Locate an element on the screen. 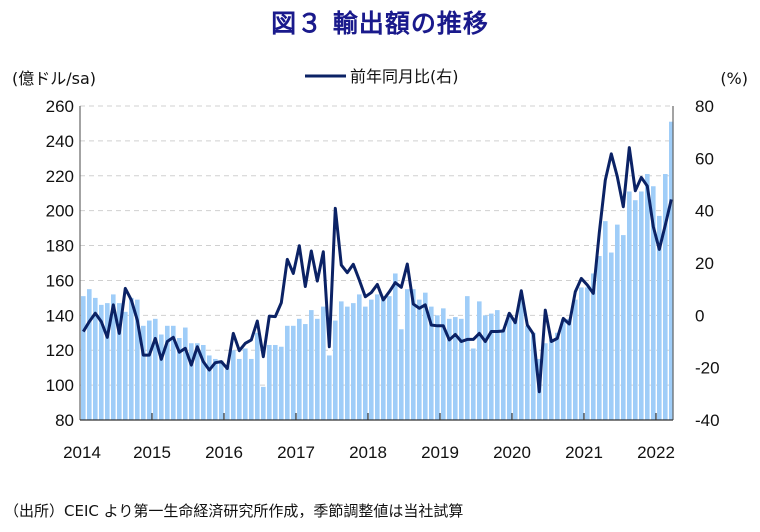  left-tick-label: 80 is located at coordinates (64, 420).